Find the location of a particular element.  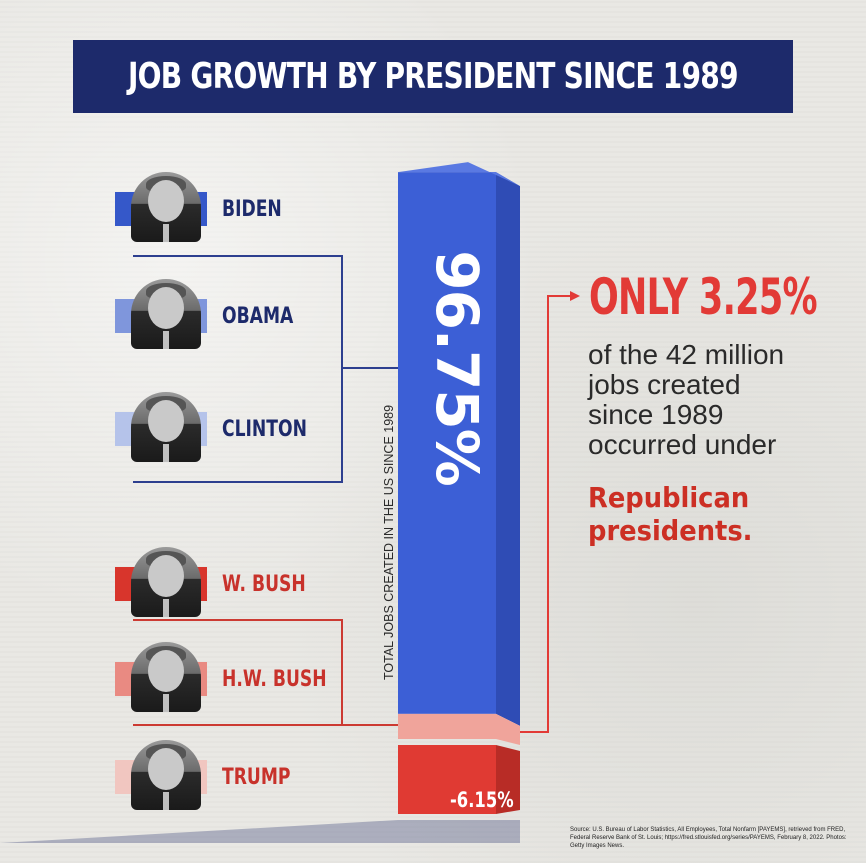

callout-headline: ONLY 3.25% is located at coordinates (703, 297).